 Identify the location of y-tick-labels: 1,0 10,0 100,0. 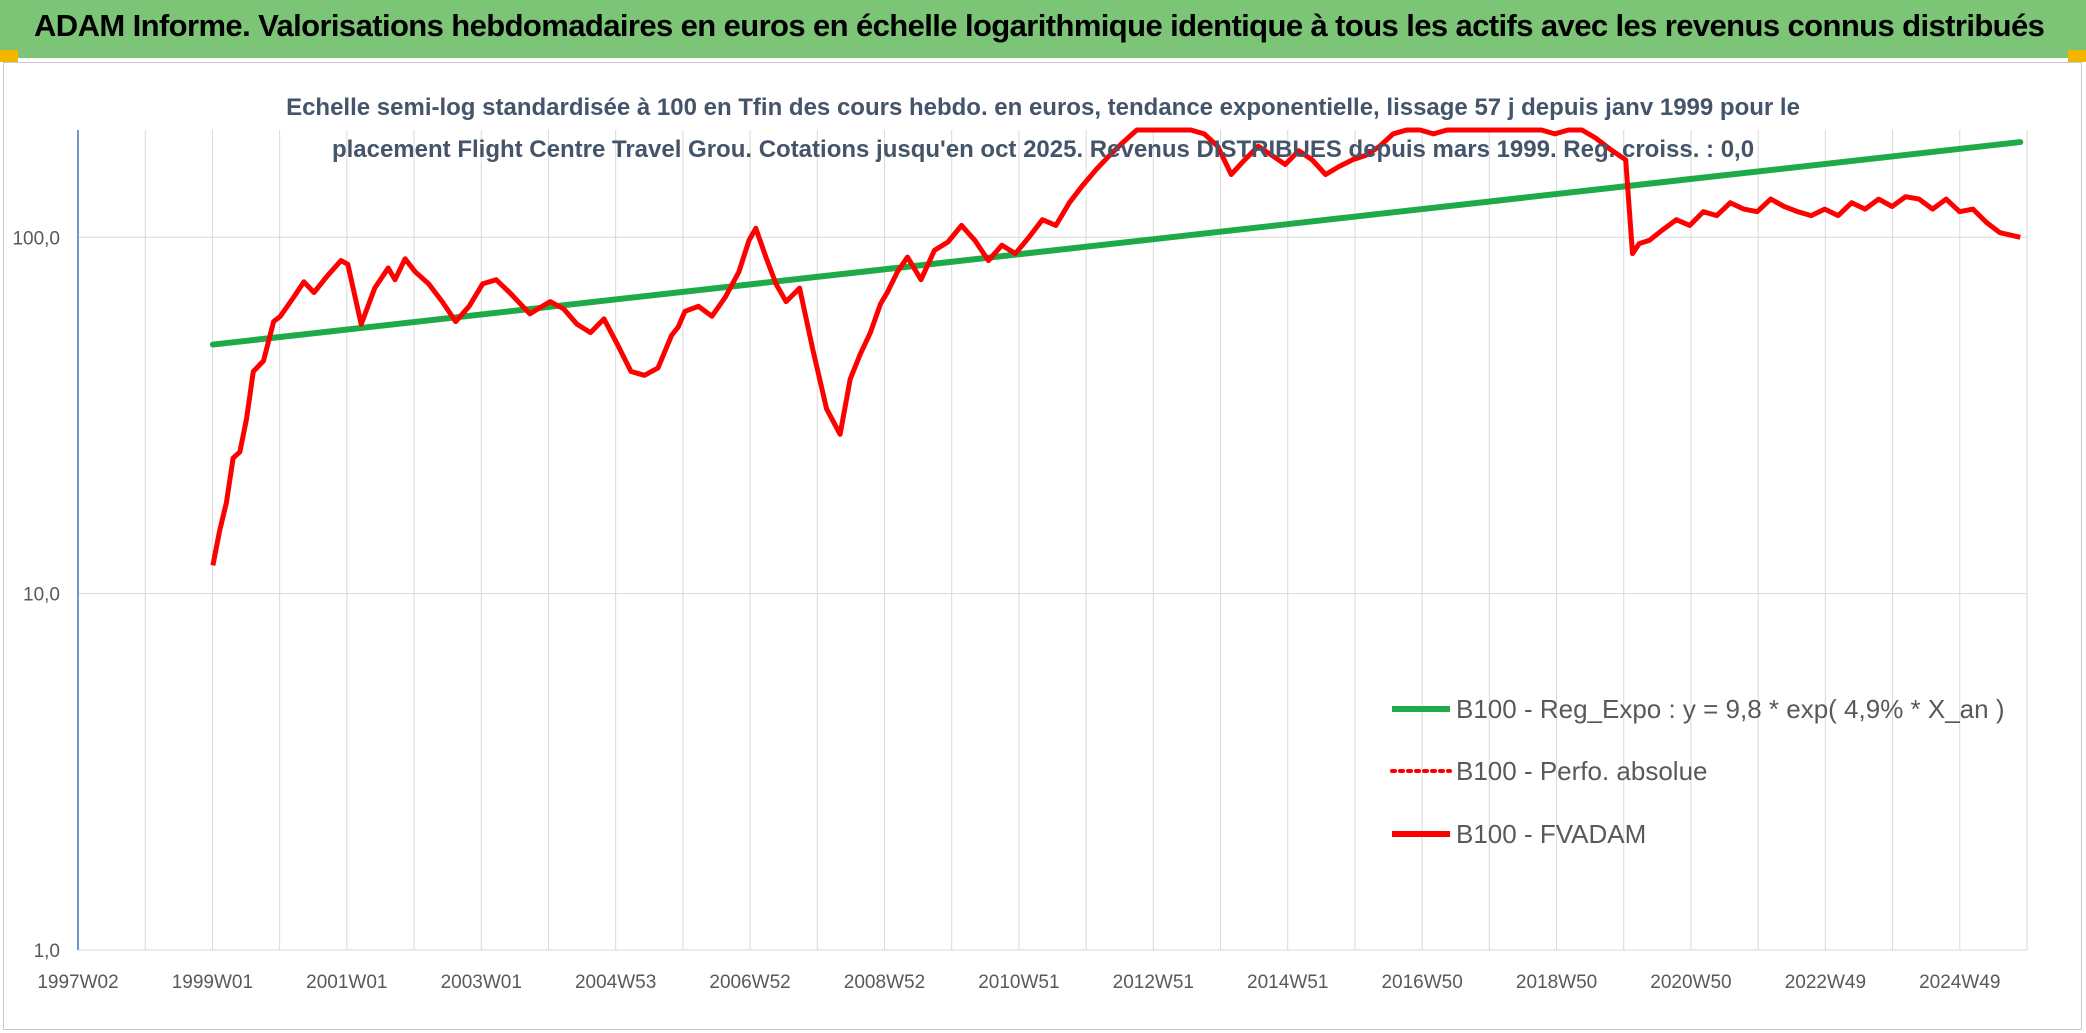
(36, 595).